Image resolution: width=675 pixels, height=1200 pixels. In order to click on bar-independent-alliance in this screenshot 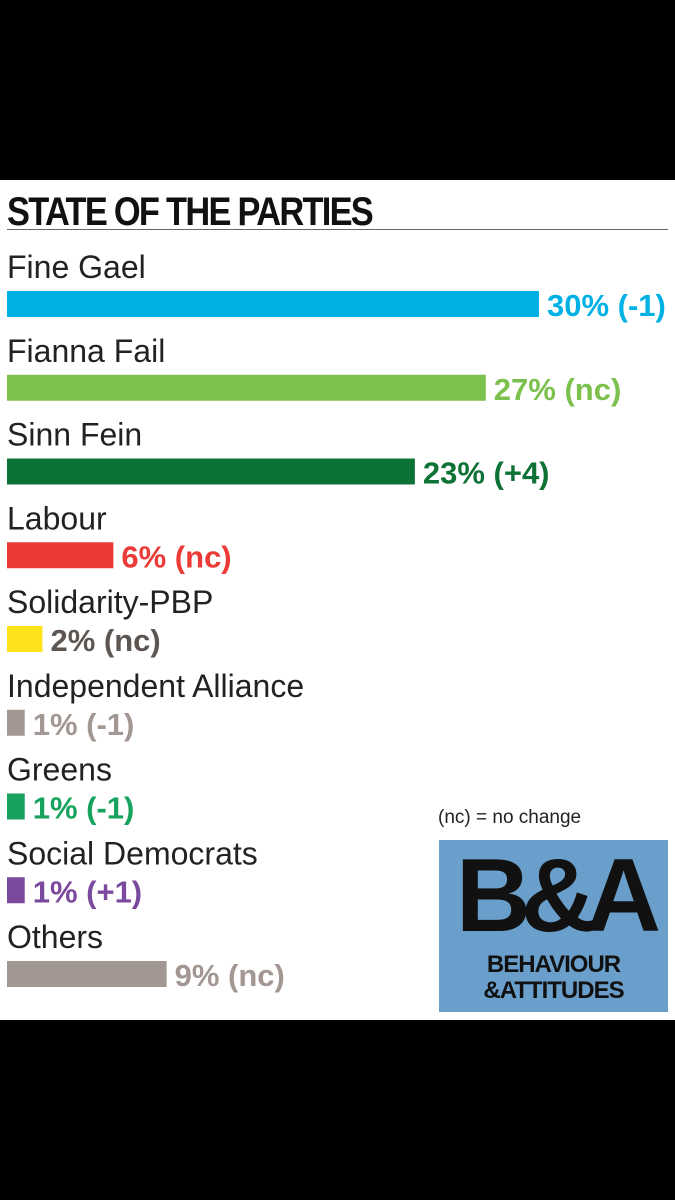, I will do `click(16, 722)`.